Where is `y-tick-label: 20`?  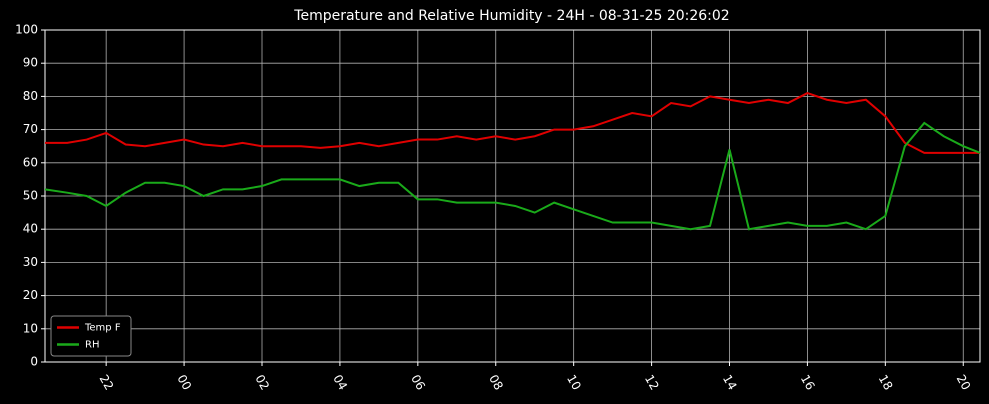
y-tick-label: 20 is located at coordinates (30, 295).